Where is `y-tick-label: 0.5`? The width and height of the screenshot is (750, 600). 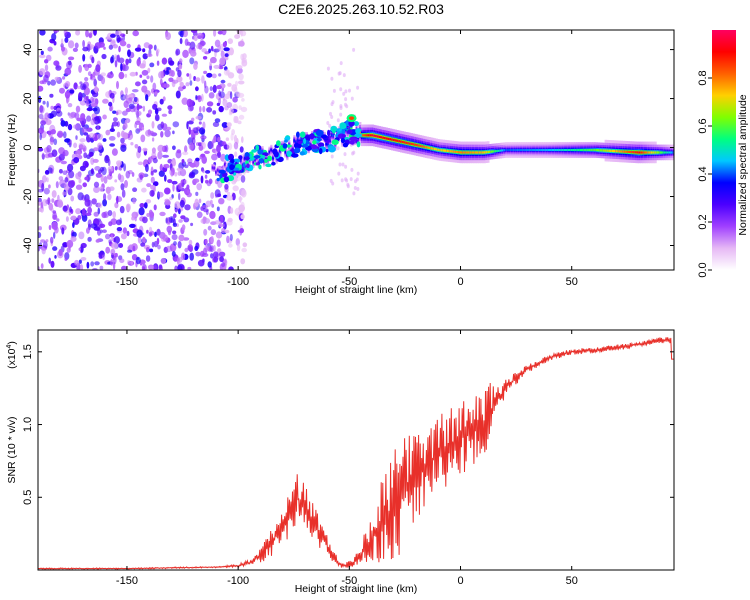
y-tick-label: 0.5 is located at coordinates (28, 497).